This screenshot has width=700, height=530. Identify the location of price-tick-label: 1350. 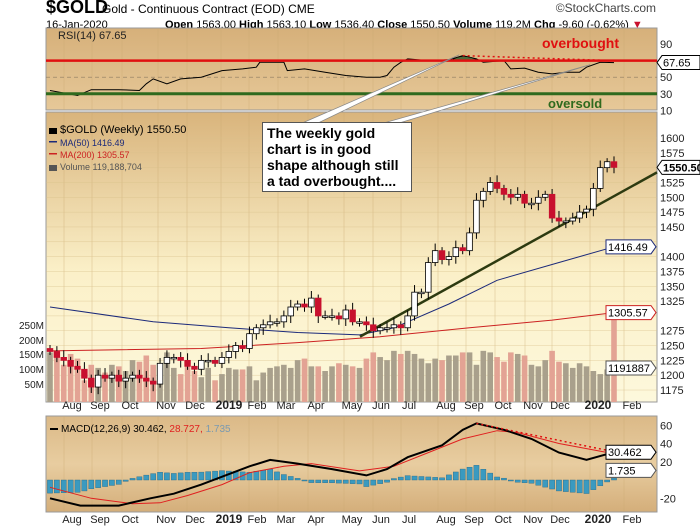
(672, 287).